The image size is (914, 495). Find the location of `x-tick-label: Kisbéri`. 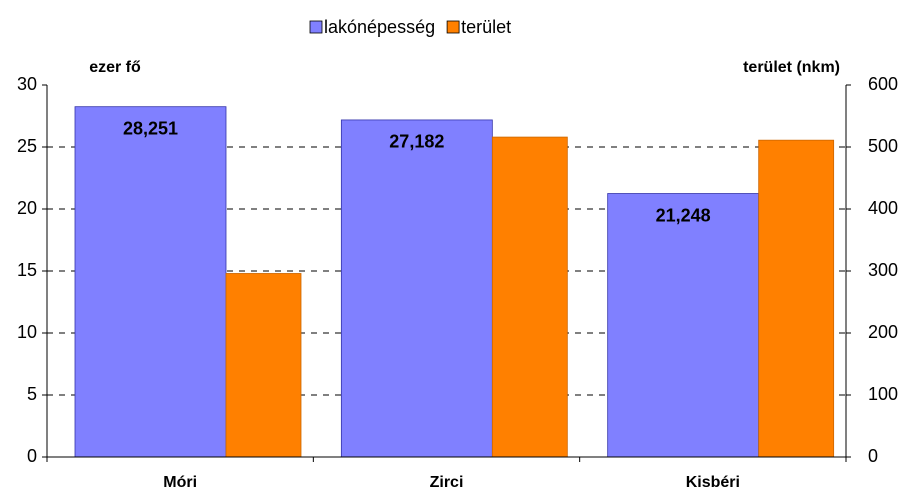

x-tick-label: Kisbéri is located at coordinates (713, 482).